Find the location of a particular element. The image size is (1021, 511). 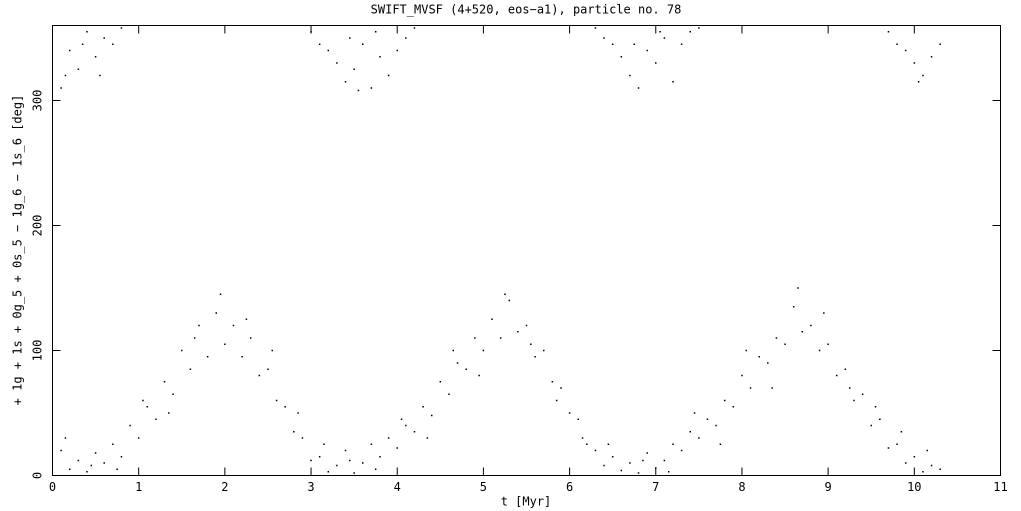

x-axis-label: t [Myr] is located at coordinates (526, 502).